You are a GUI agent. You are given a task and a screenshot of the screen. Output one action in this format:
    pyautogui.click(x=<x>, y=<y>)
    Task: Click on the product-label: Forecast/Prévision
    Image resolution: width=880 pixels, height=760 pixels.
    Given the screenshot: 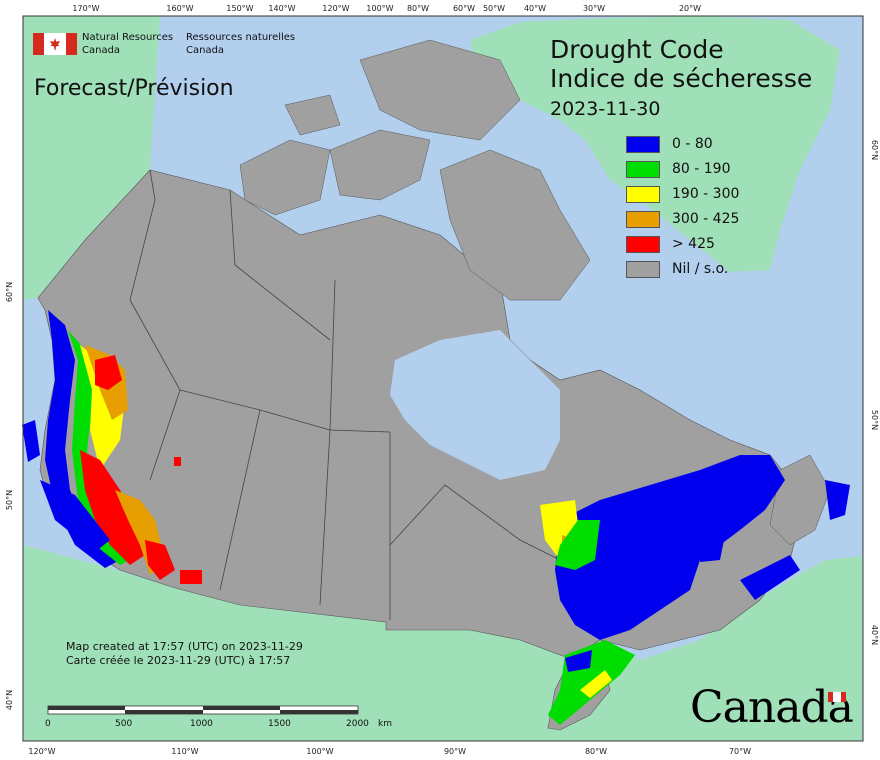 What is the action you would take?
    pyautogui.click(x=134, y=88)
    